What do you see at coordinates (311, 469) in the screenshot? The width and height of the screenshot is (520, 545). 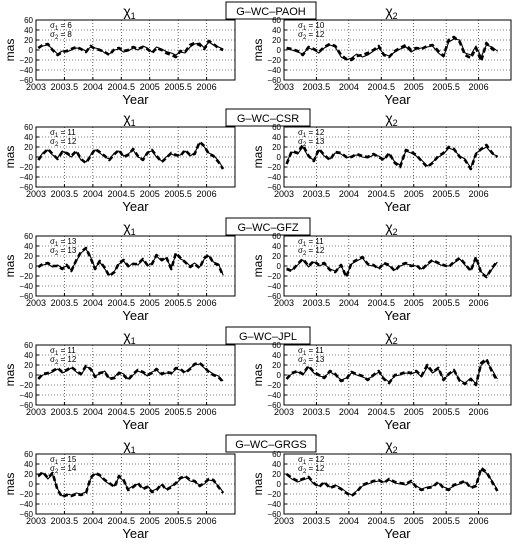 I see `sigma-label: σ2 = 12` at bounding box center [311, 469].